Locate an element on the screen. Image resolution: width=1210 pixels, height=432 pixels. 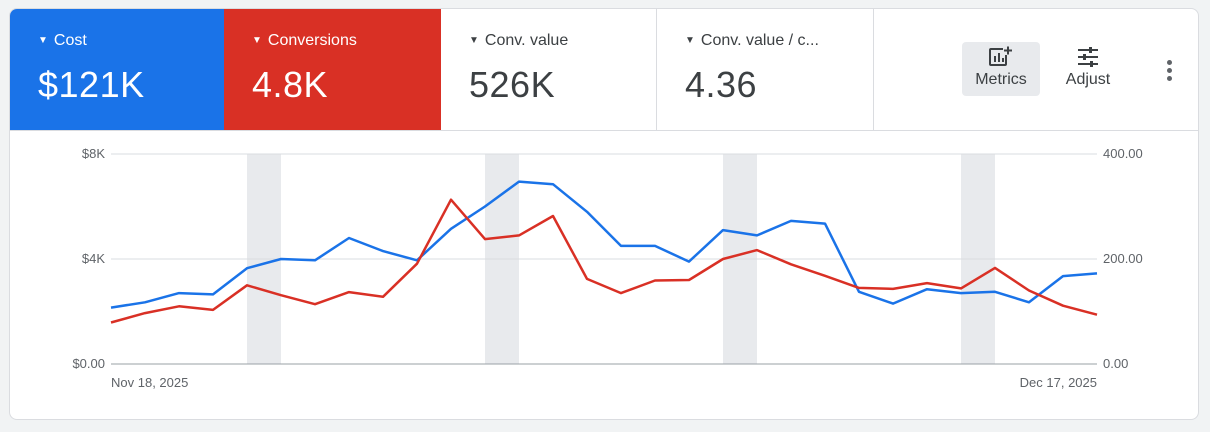
y-right-tick-label: 200.00 is located at coordinates (1123, 258).